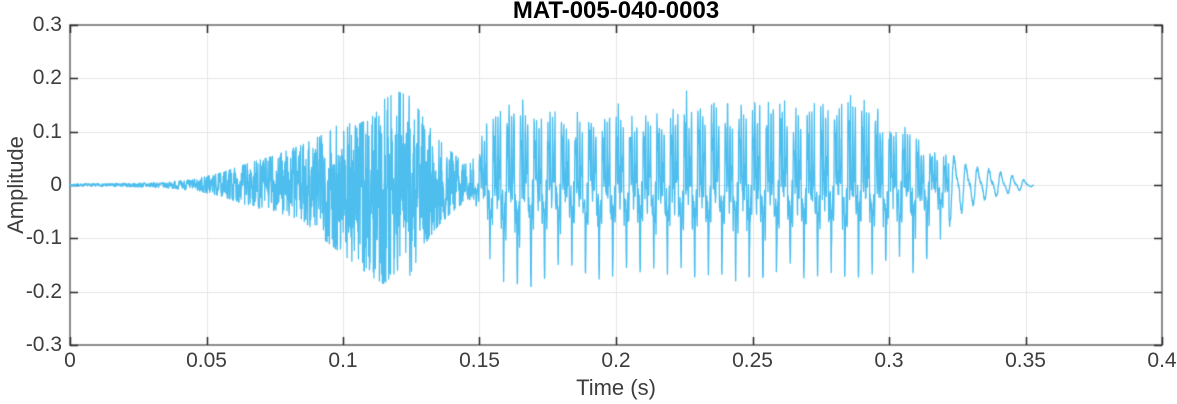 Image resolution: width=1177 pixels, height=404 pixels. Describe the element at coordinates (1025, 360) in the screenshot. I see `x-tick-label: 0.35` at that location.